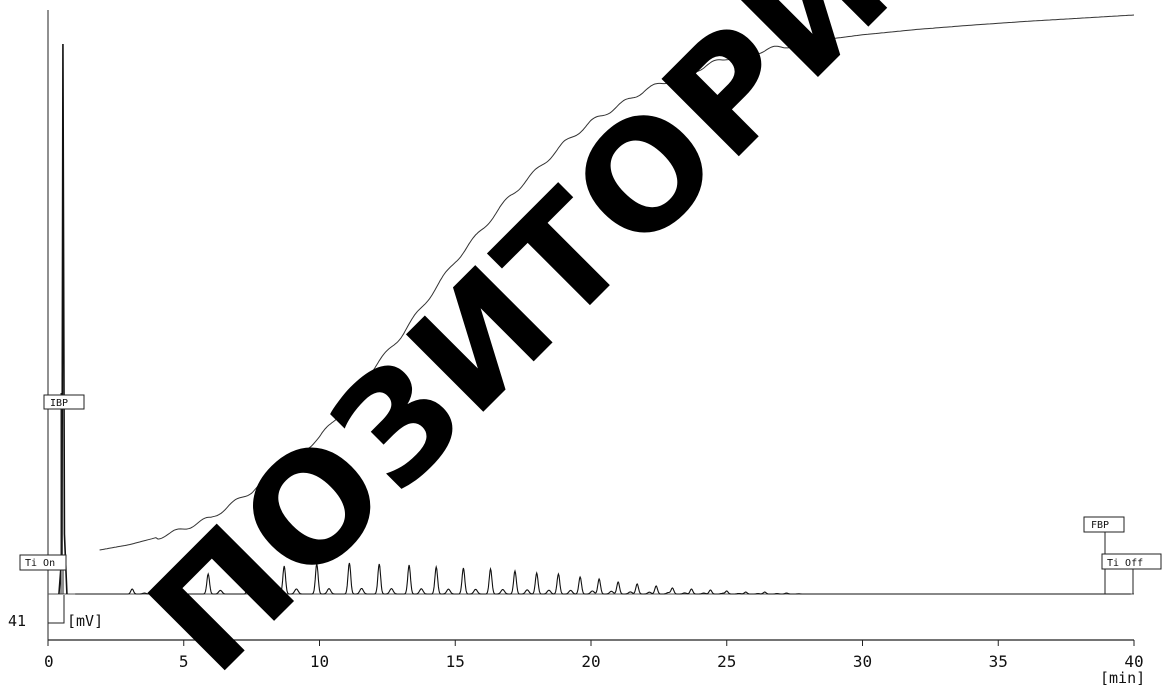  What do you see at coordinates (17, 621) in the screenshot?
I see `y-offset-label: 41` at bounding box center [17, 621].